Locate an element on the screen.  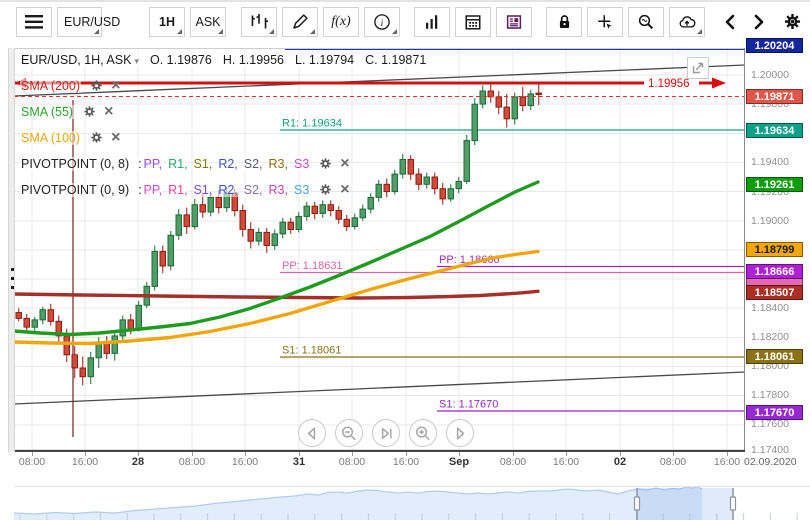
magnifier-minus-icon is located at coordinates (348, 432).